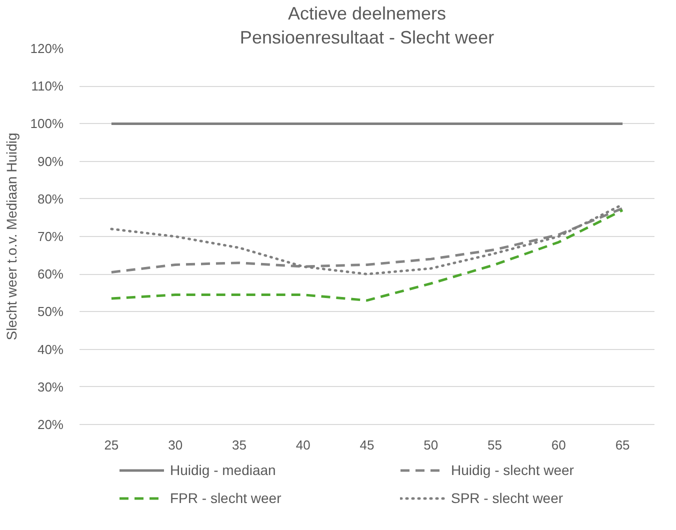  I want to click on legend-label: Huidig - mediaan, so click(223, 470).